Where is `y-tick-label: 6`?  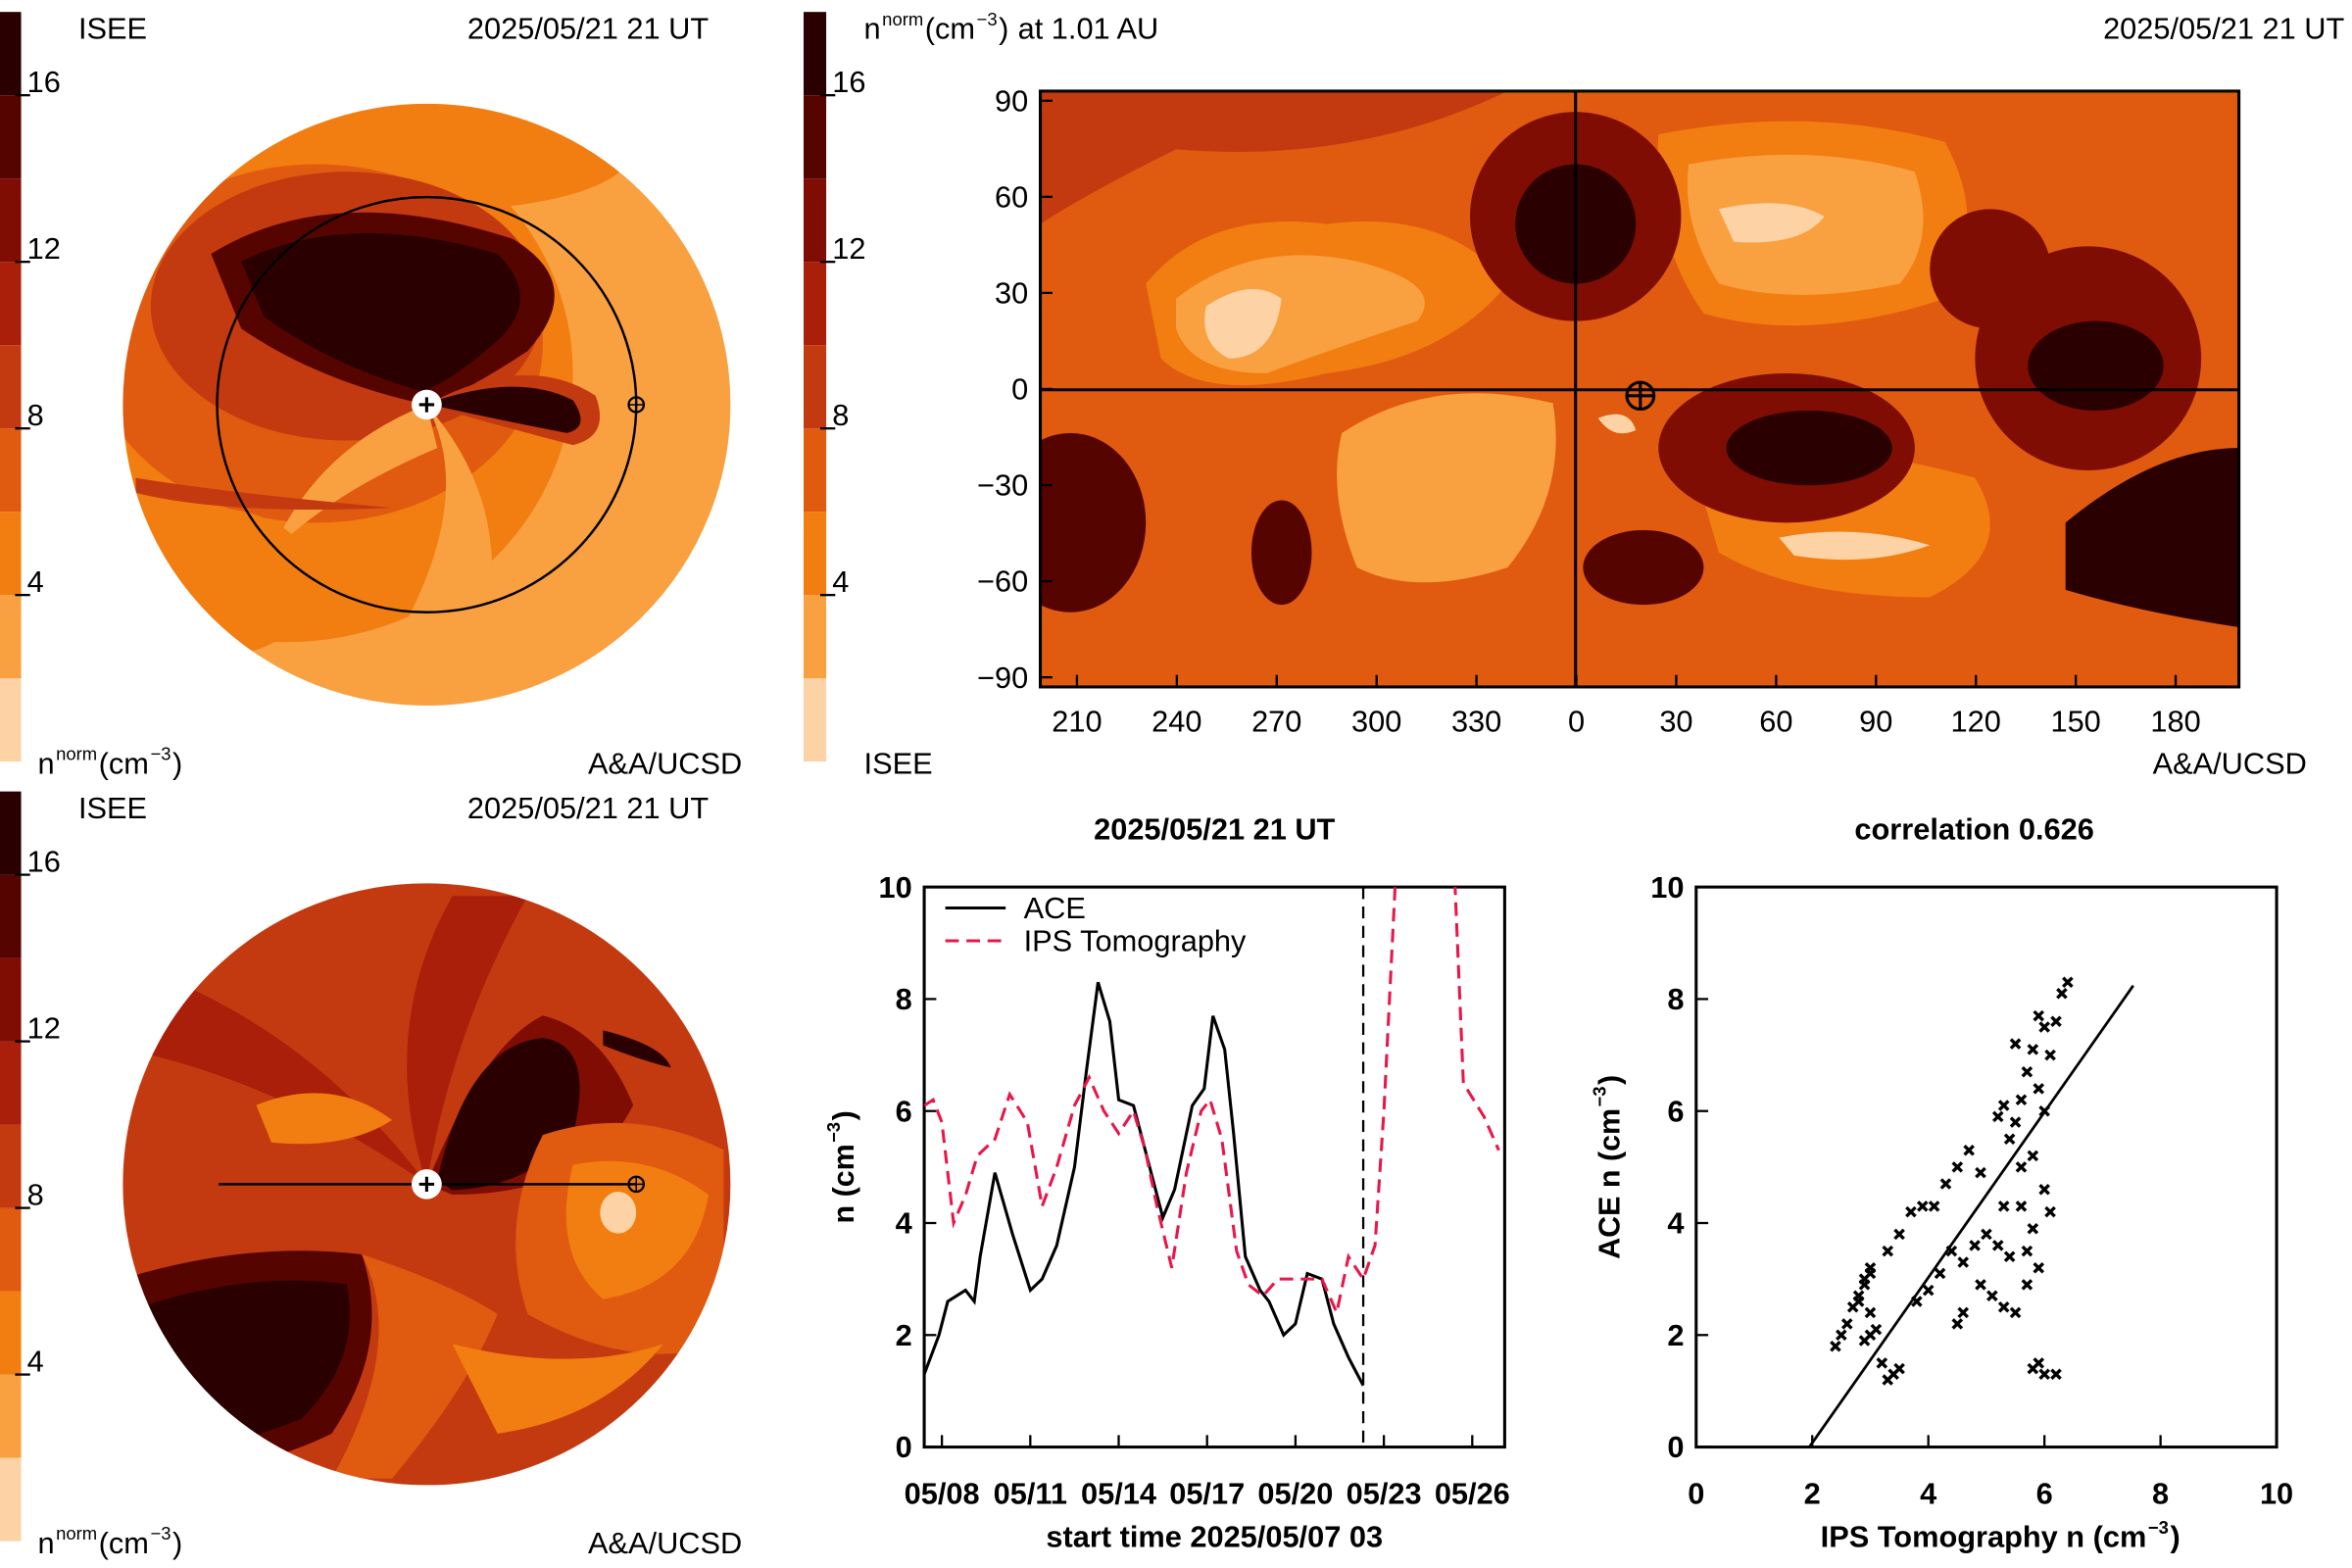
y-tick-label: 6 is located at coordinates (1675, 1112).